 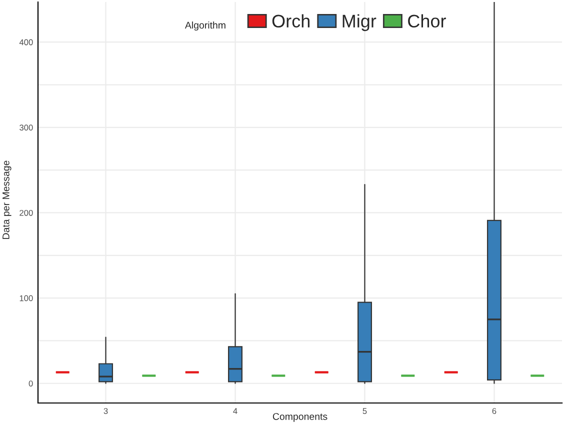 I want to click on y-tick-label: 300, so click(x=26, y=127).